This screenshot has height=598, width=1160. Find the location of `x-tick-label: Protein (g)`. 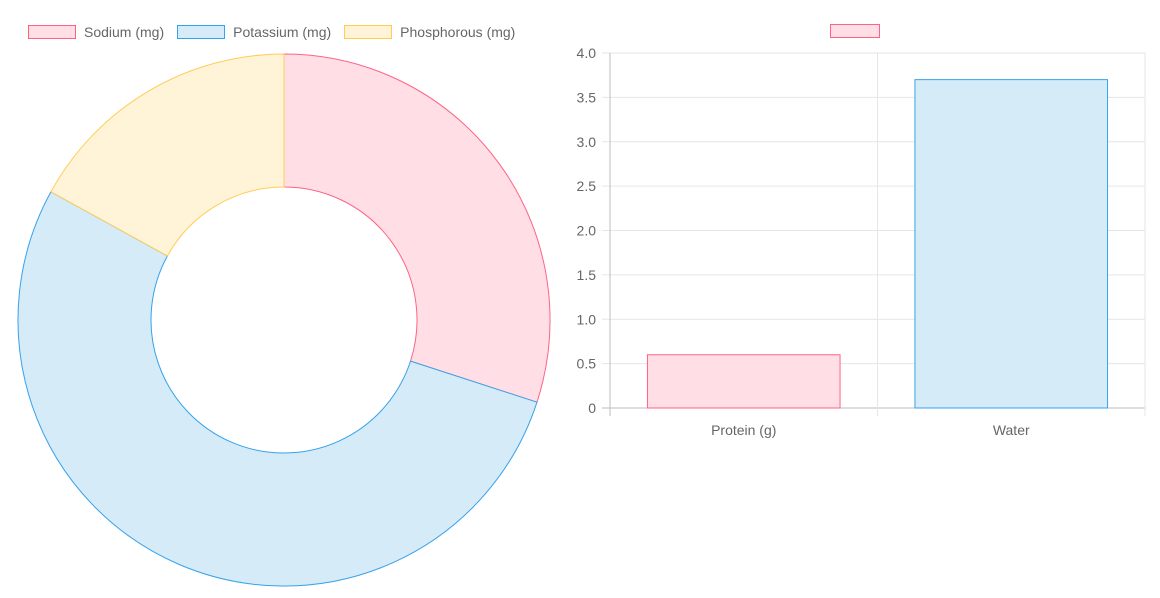

x-tick-label: Protein (g) is located at coordinates (743, 430).